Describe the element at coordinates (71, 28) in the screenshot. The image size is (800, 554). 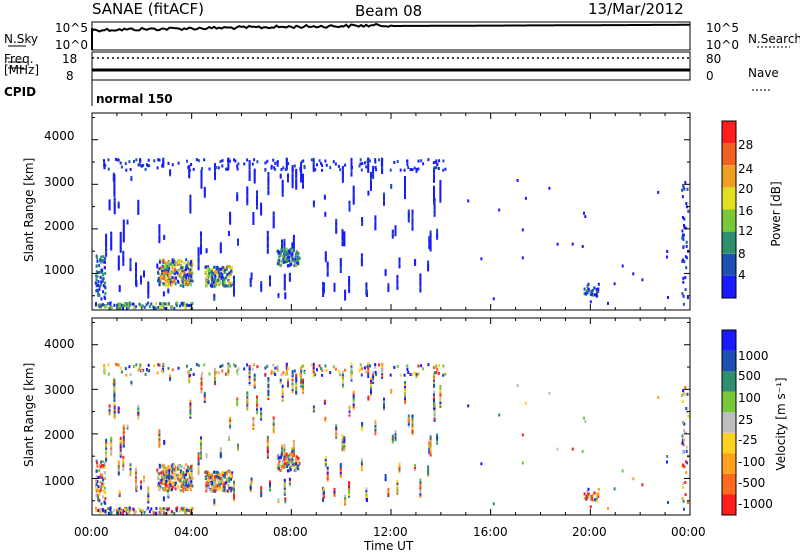
I see `nsky-tick-high: 10^5` at that location.